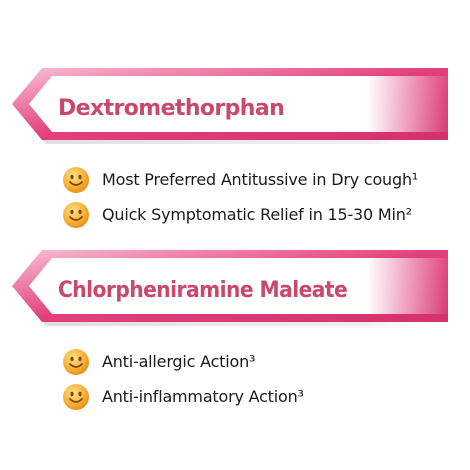  Describe the element at coordinates (260, 179) in the screenshot. I see `list-item-text: Most Preferred Antitussive in Dry cough¹` at that location.